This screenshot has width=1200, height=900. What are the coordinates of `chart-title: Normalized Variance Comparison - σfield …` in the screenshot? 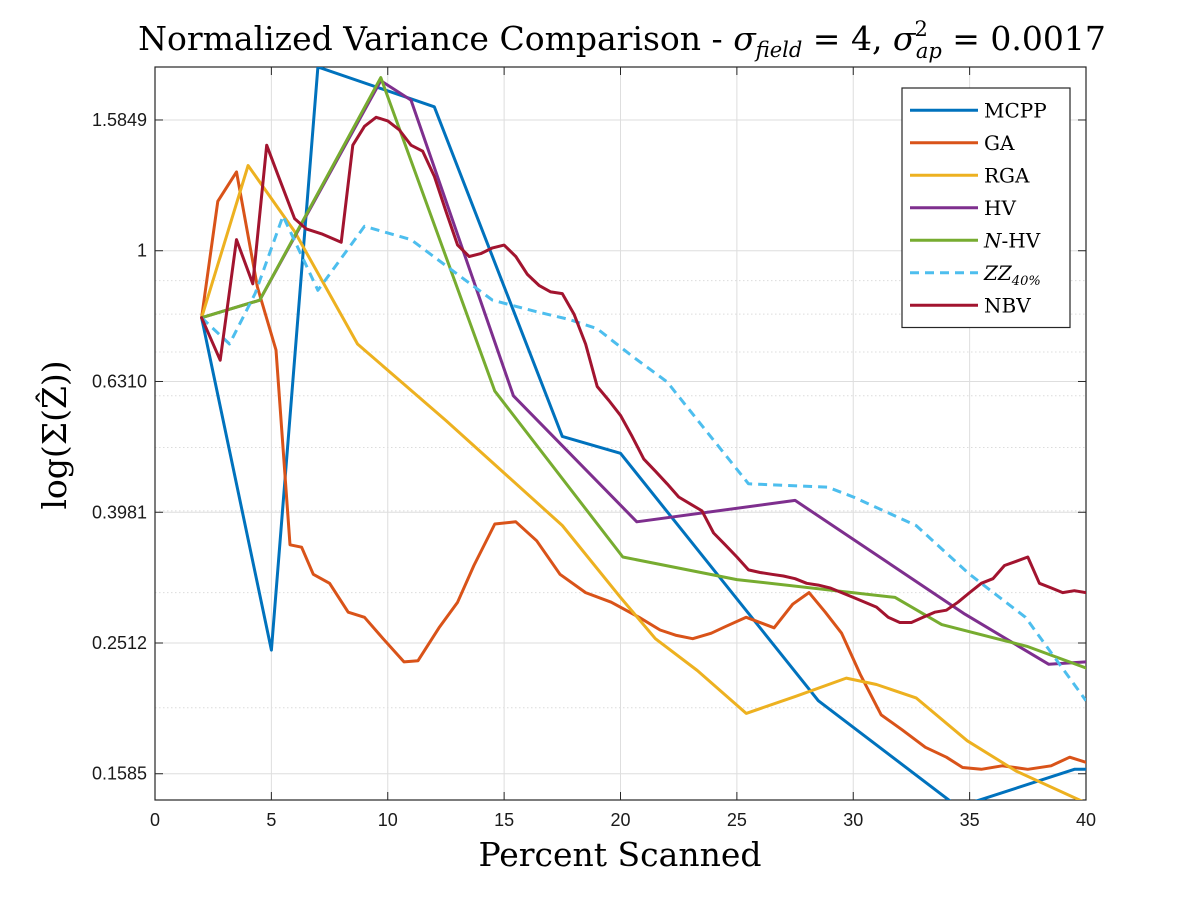 It's located at (622, 40).